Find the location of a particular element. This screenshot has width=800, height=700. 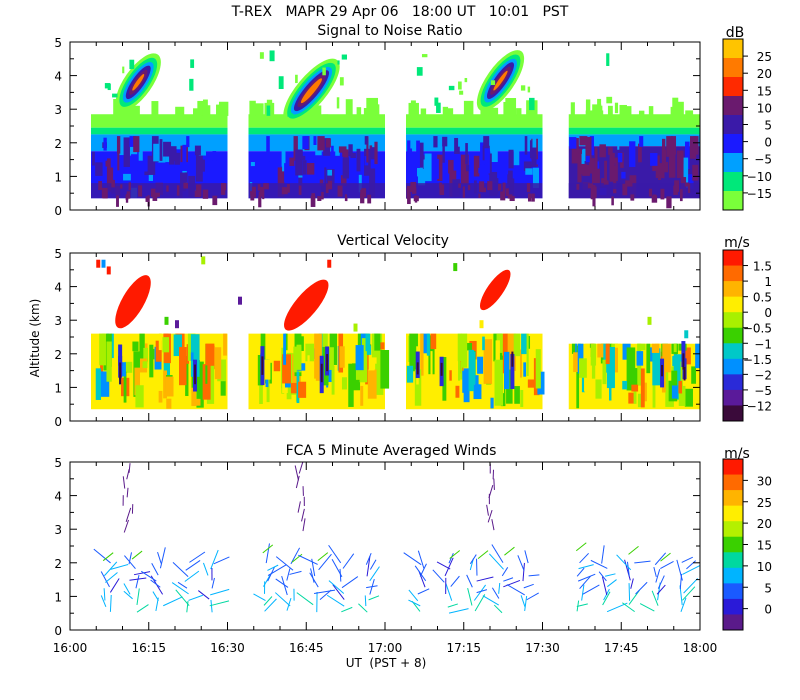

colorbar-label: 20 is located at coordinates (764, 524).